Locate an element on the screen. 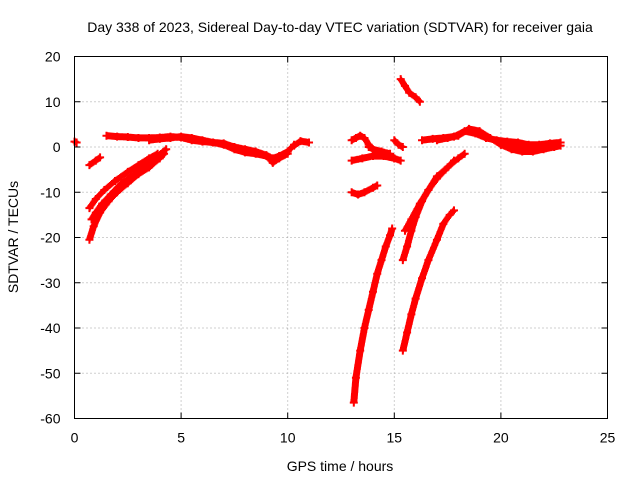  series-arc-climb-b is located at coordinates (434, 192).